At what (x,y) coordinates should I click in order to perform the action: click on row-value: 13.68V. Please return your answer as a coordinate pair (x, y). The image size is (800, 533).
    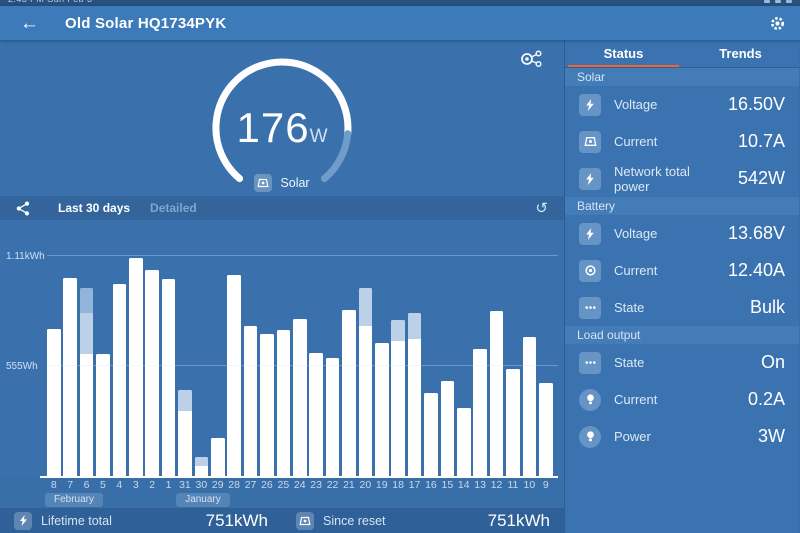
    Looking at the image, I should click on (756, 233).